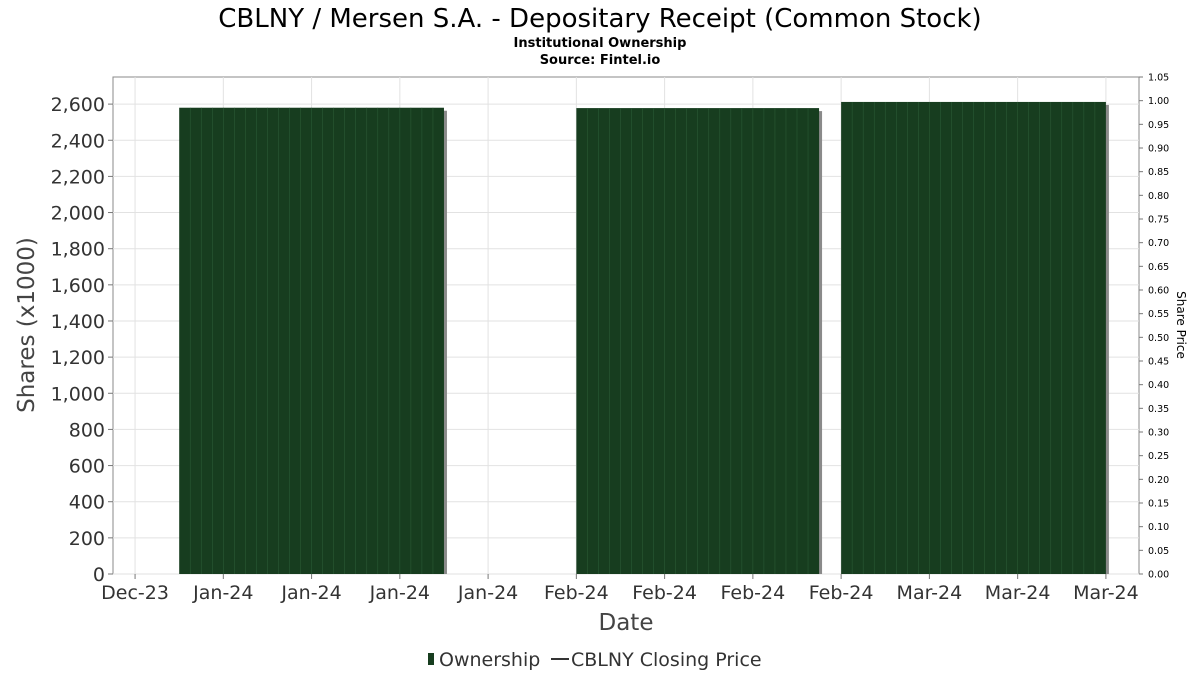  I want to click on x-tick-label-9: Mar-24, so click(930, 593).